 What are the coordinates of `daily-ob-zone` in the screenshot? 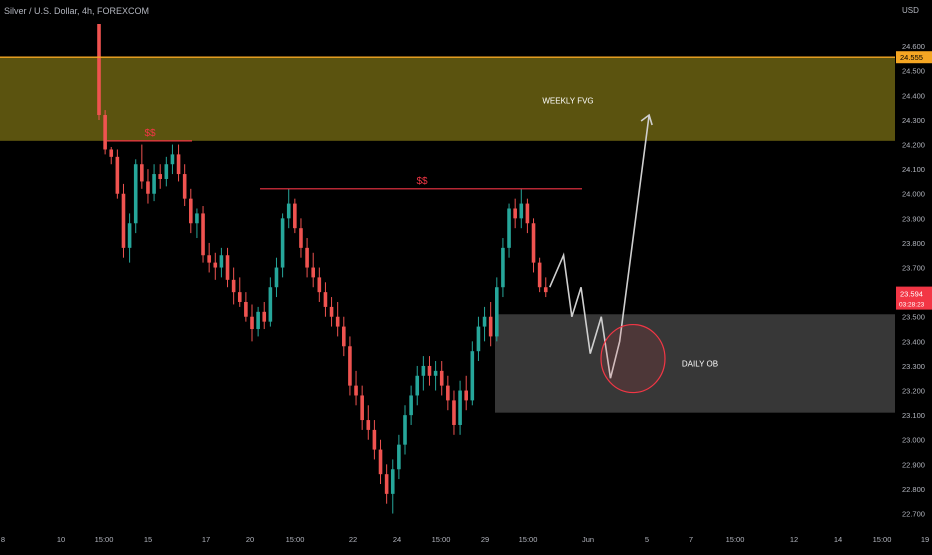 It's located at (695, 363).